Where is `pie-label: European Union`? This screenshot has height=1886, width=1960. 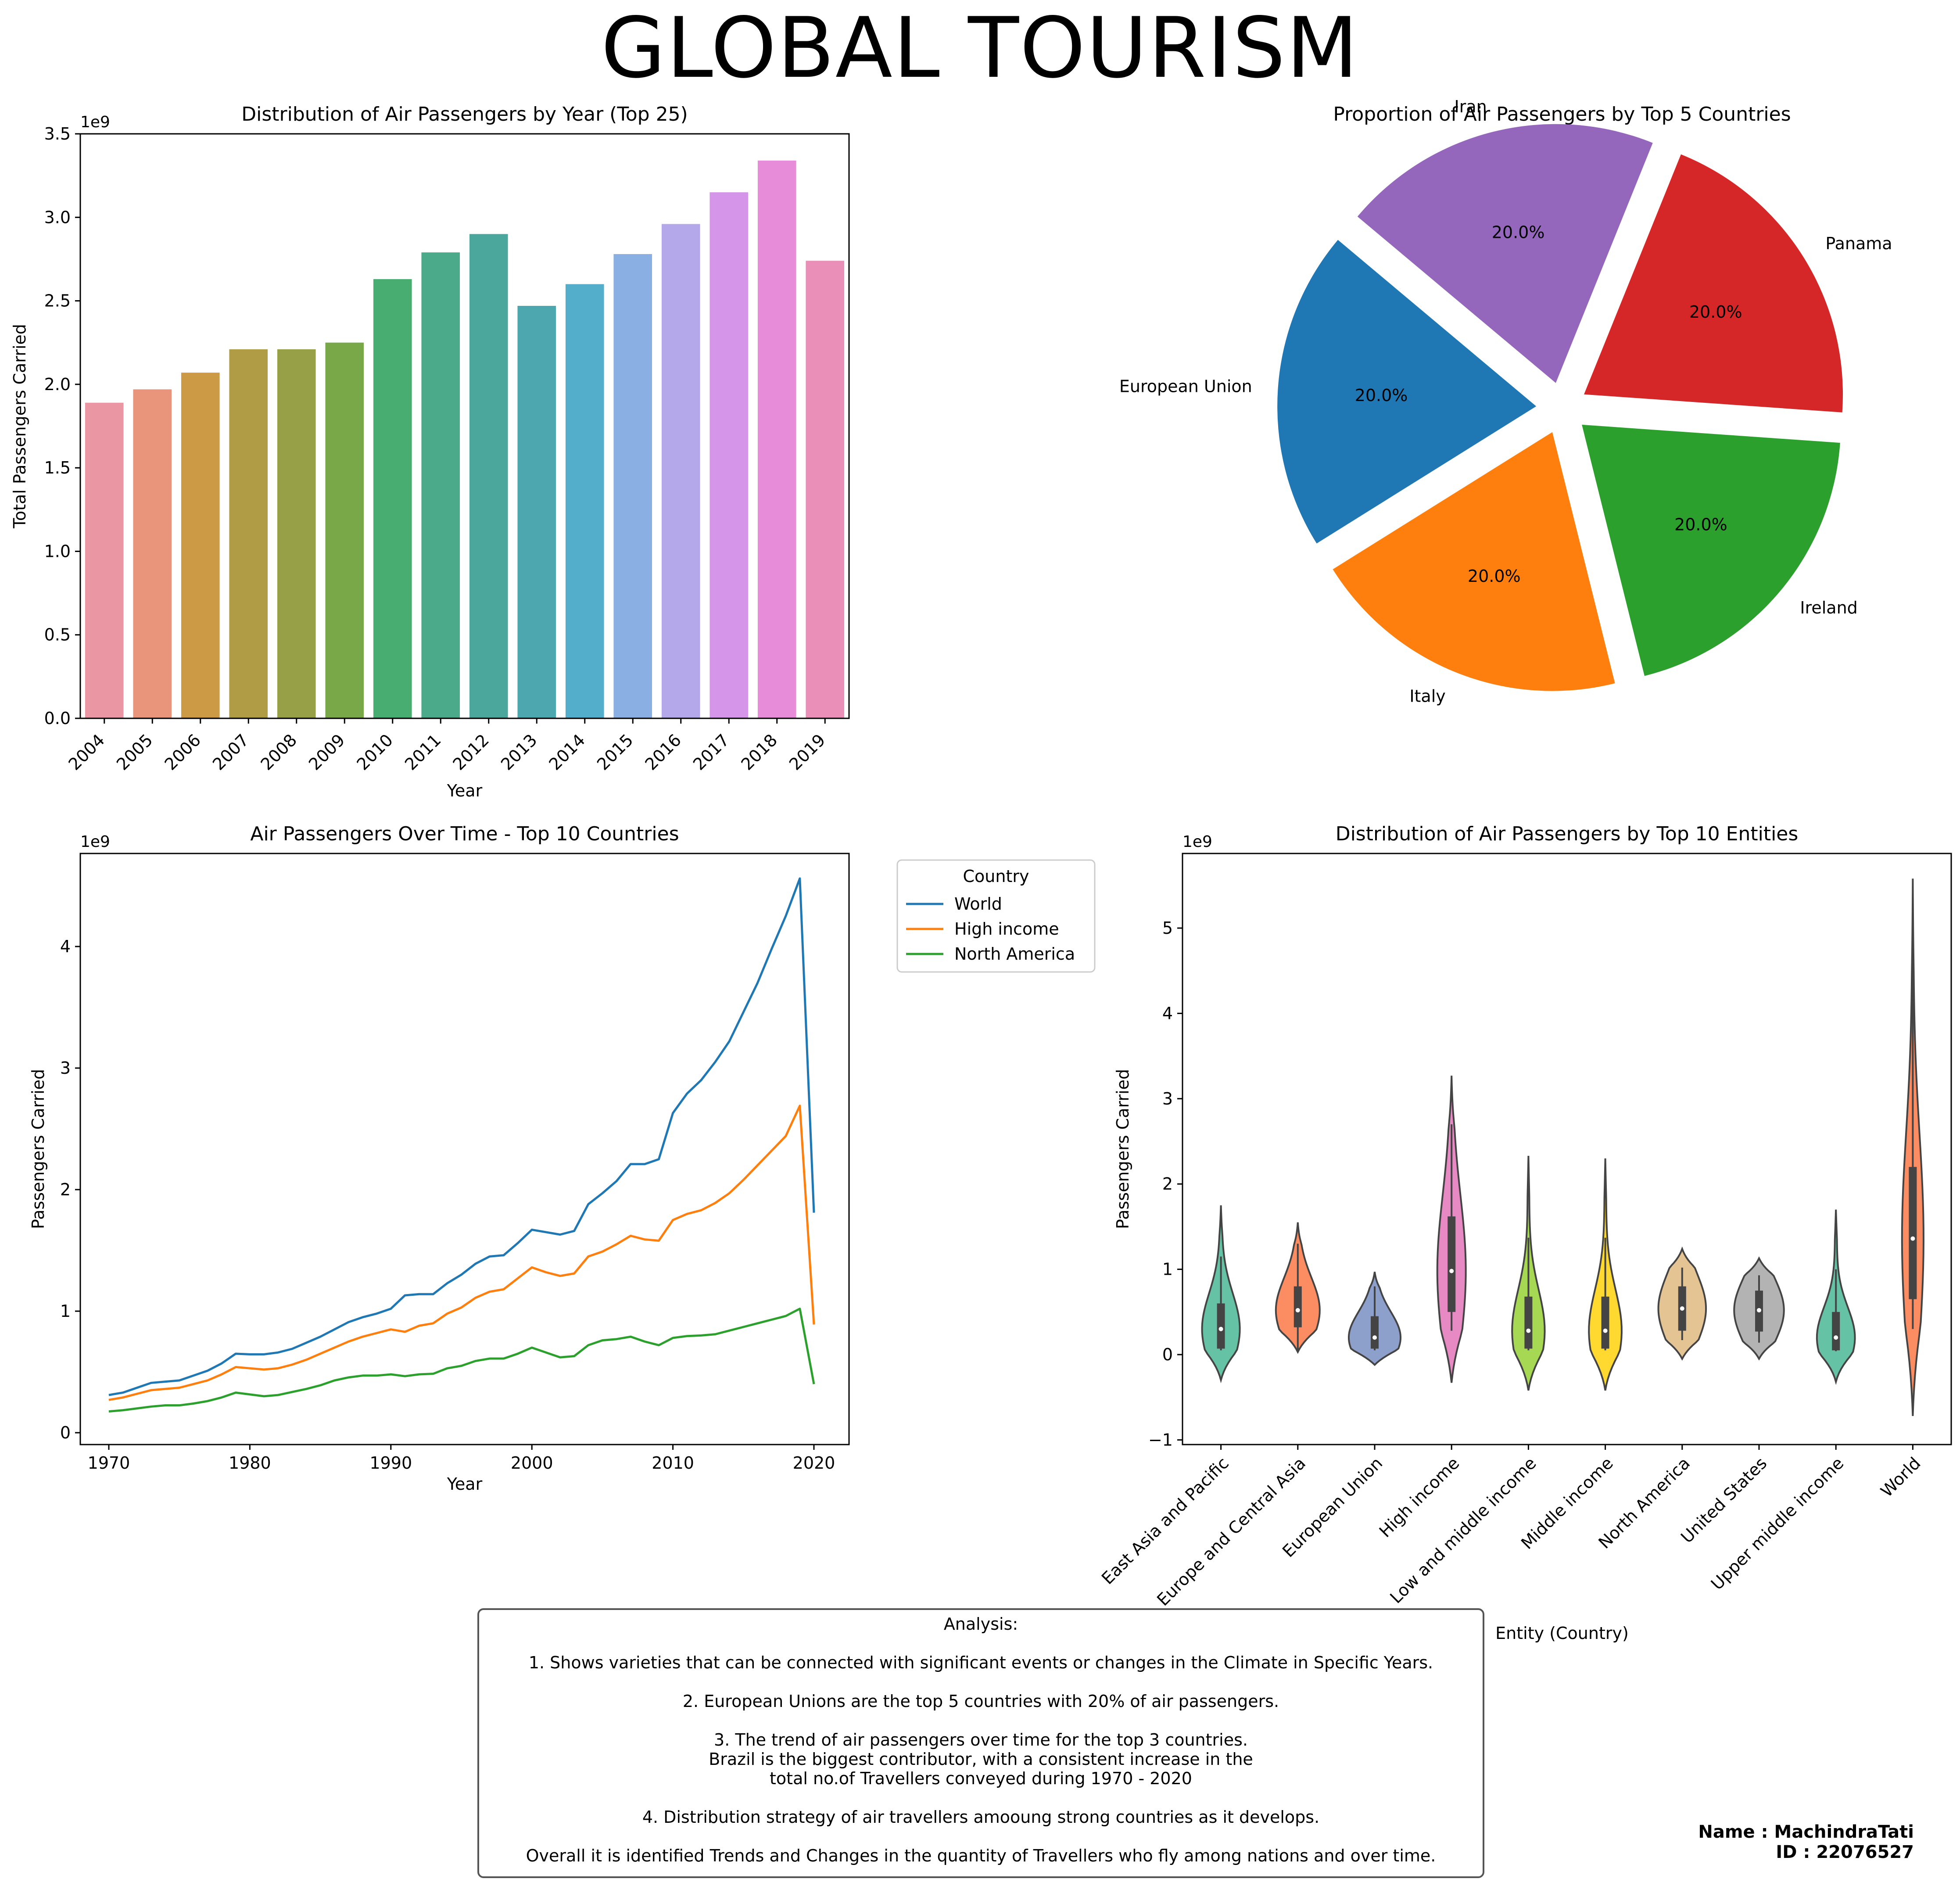
pie-label: European Union is located at coordinates (1186, 386).